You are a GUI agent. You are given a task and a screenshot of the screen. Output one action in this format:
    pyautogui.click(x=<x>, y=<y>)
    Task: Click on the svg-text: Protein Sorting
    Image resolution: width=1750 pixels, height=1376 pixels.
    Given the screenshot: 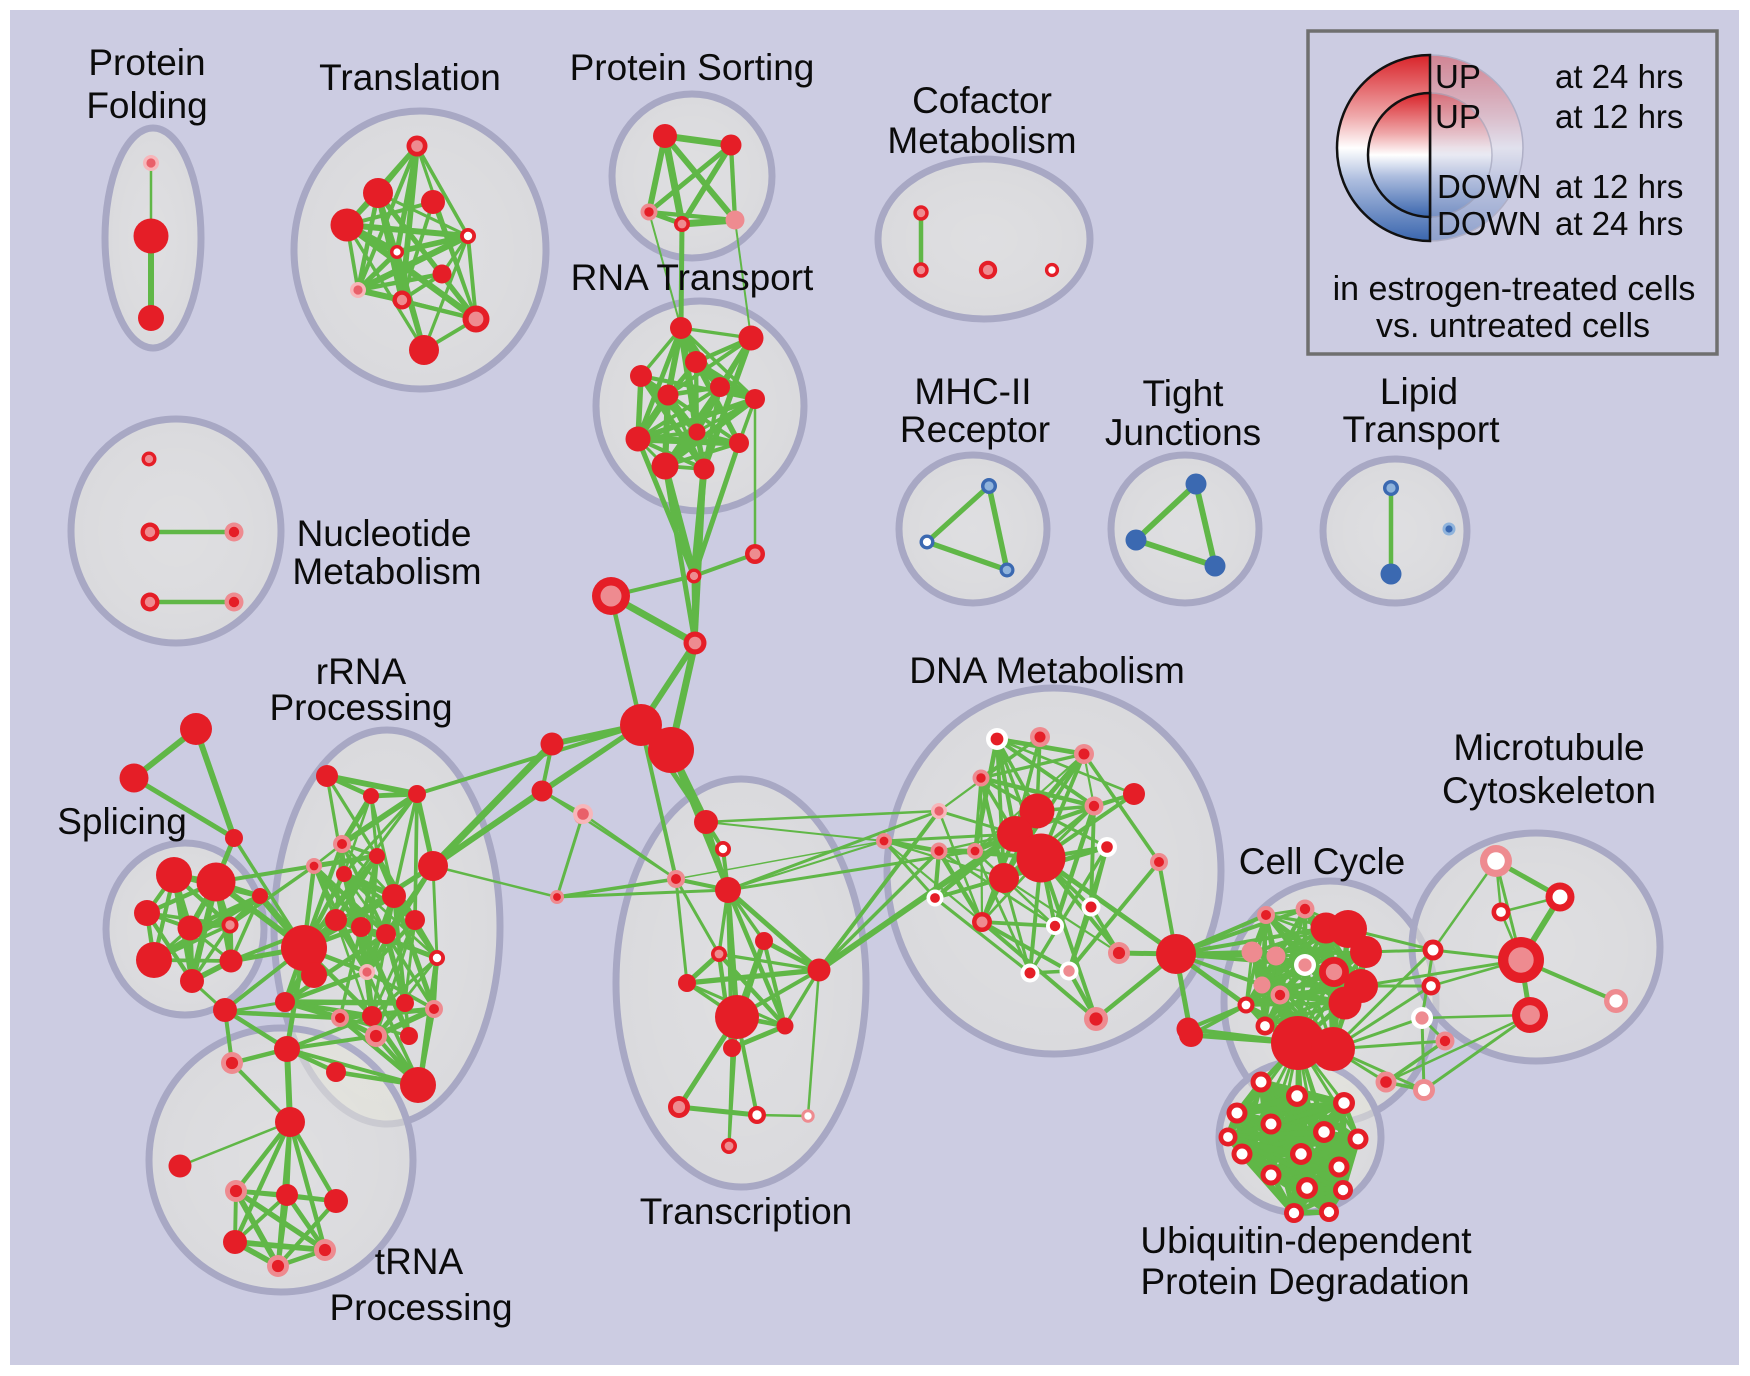 What is the action you would take?
    pyautogui.click(x=692, y=67)
    